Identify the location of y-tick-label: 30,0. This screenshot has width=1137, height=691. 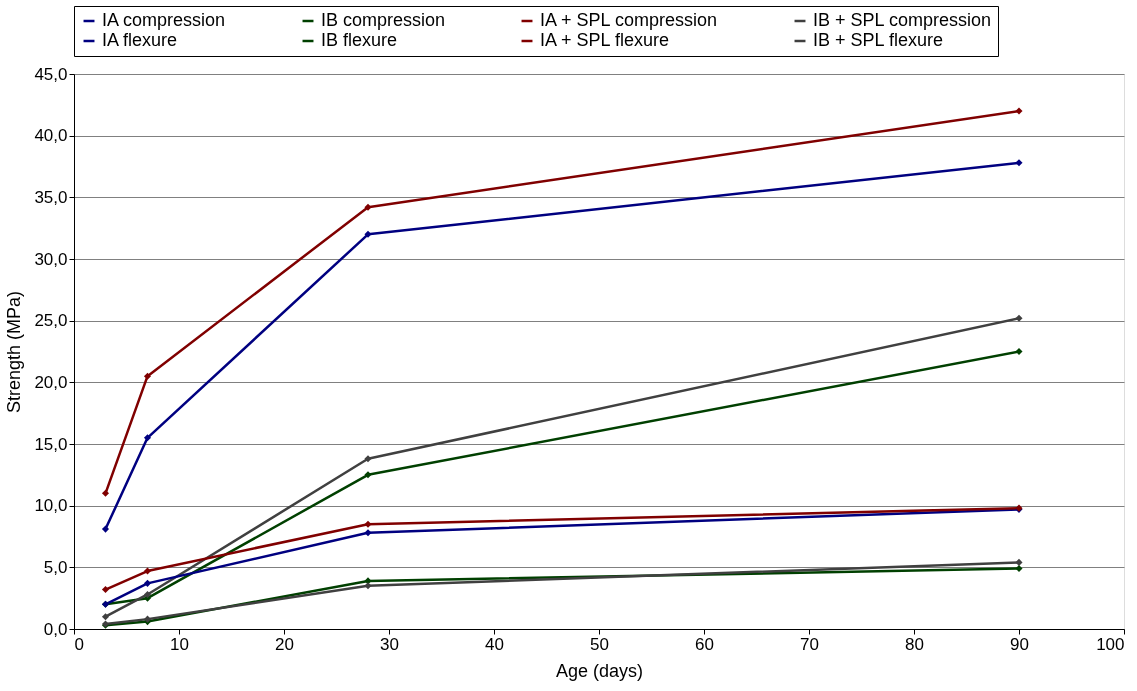
(51, 259).